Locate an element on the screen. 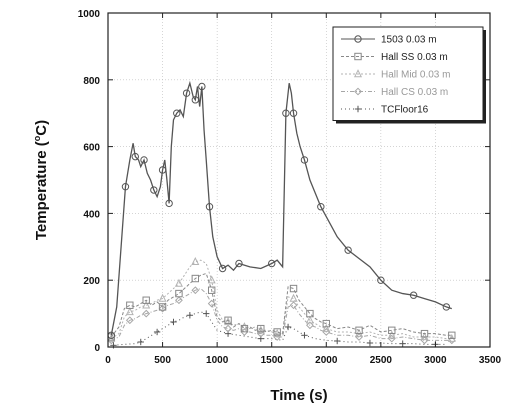 The image size is (513, 408). legend-label: Hall Mid 0.03 m is located at coordinates (415, 75).